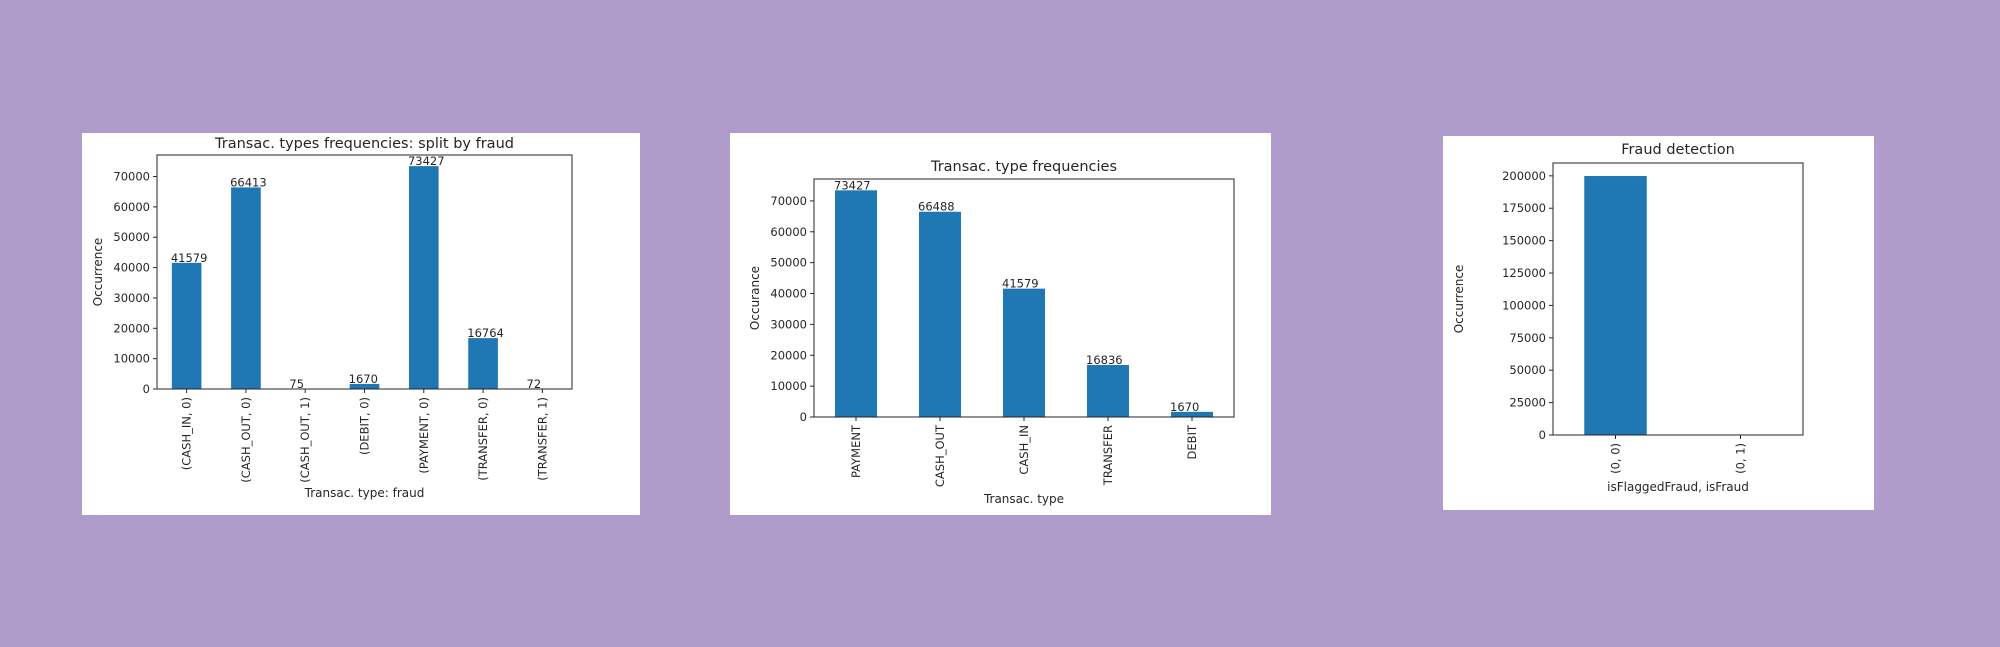 The image size is (2000, 647). Describe the element at coordinates (534, 384) in the screenshot. I see `data-label-6: 72` at that location.